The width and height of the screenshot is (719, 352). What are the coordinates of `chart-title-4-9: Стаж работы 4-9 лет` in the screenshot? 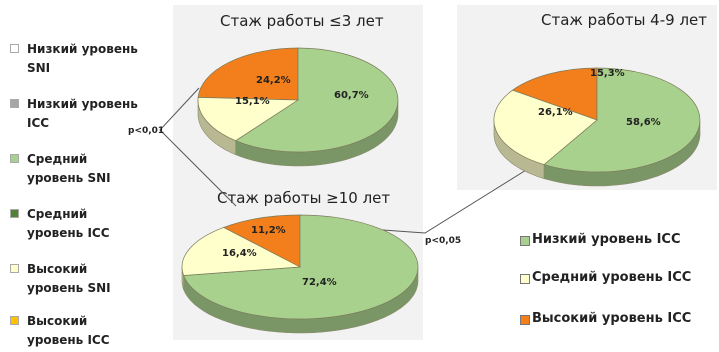 It's located at (624, 20).